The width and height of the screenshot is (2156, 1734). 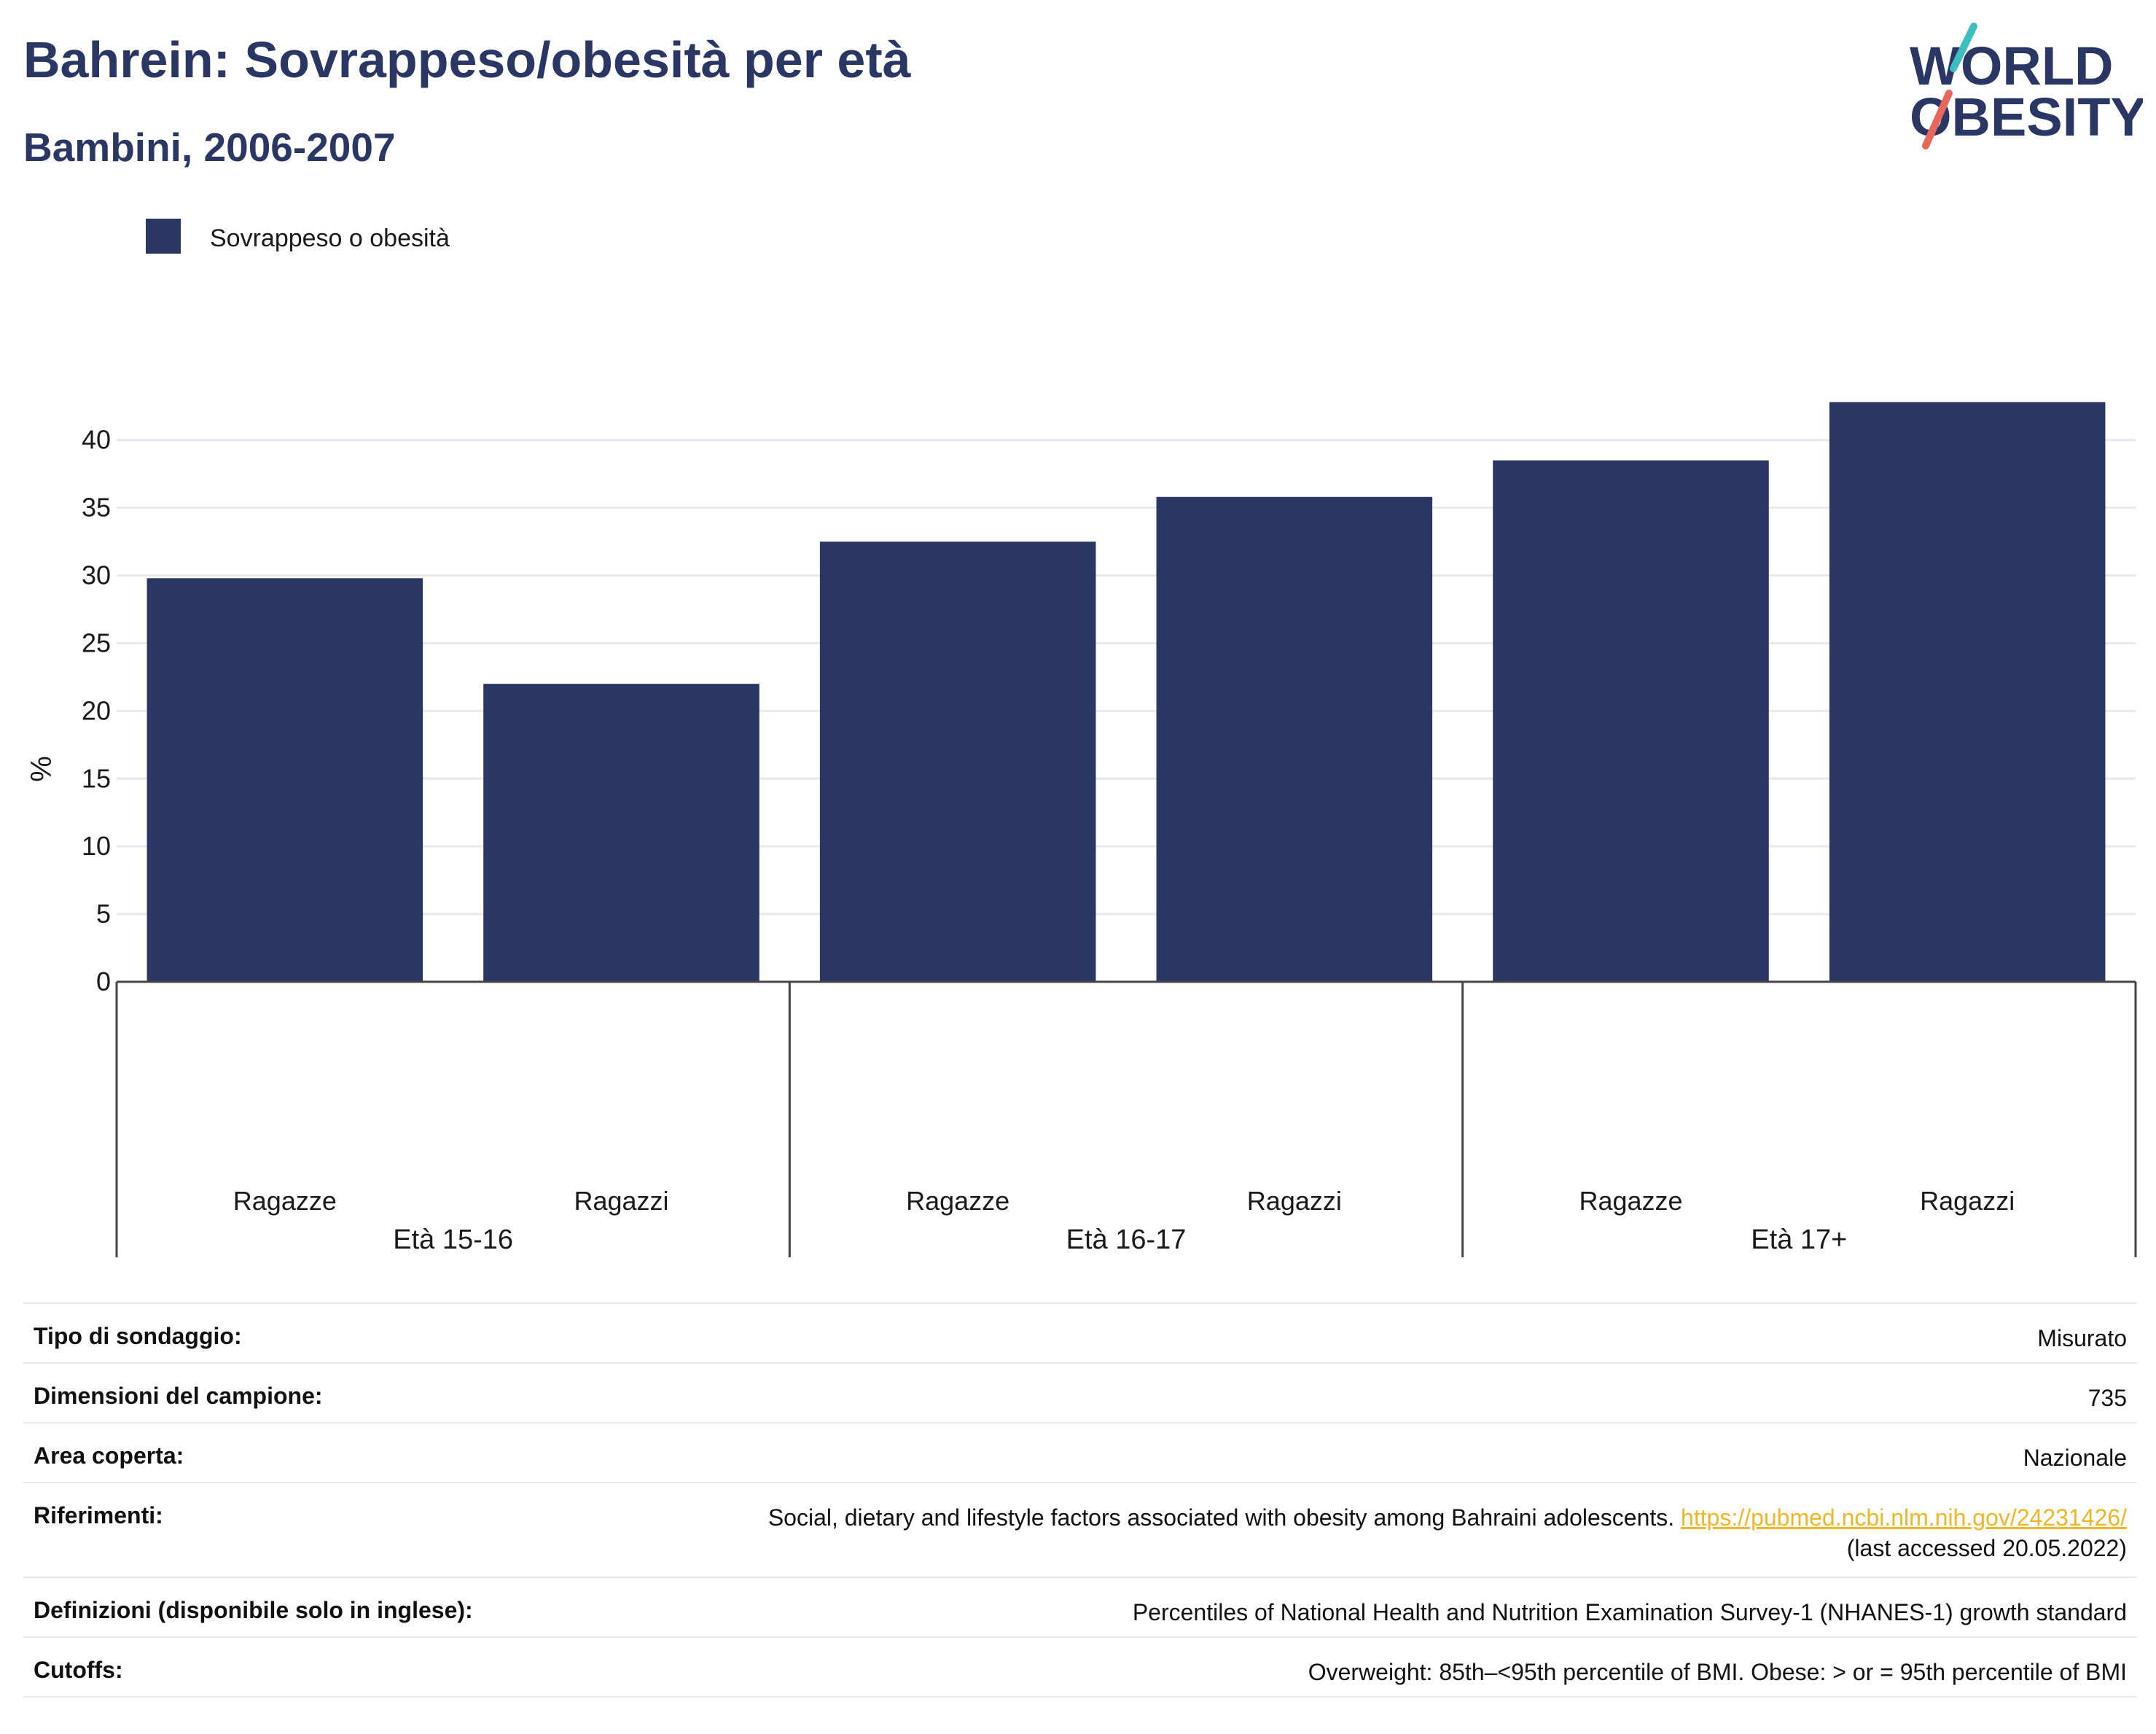 What do you see at coordinates (1799, 1240) in the screenshot?
I see `group-label: Età 17+` at bounding box center [1799, 1240].